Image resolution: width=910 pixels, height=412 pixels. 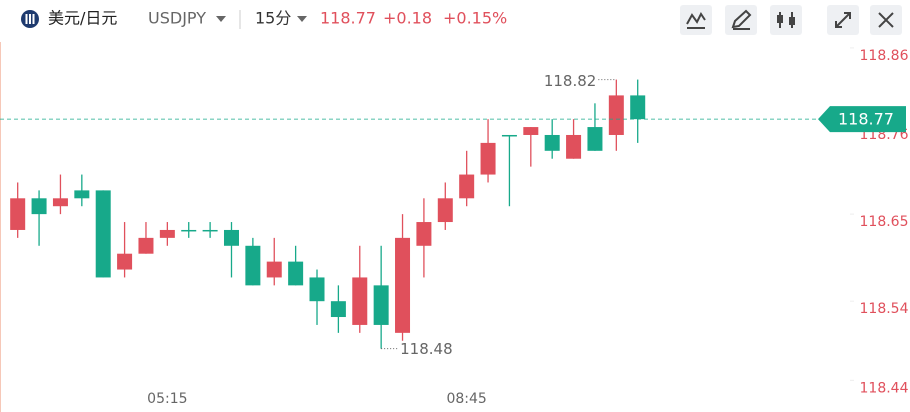 I want to click on close-icon, so click(x=886, y=20).